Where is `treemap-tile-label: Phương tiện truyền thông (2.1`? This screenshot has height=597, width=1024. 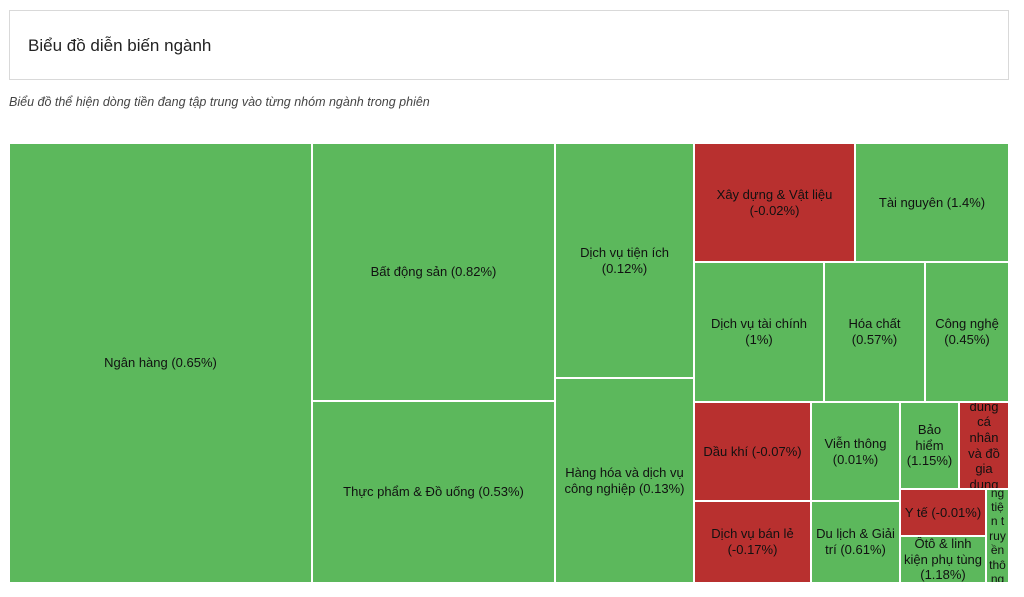
treemap-tile-label: Phương tiện truyền thông (2.1 is located at coordinates (997, 536).